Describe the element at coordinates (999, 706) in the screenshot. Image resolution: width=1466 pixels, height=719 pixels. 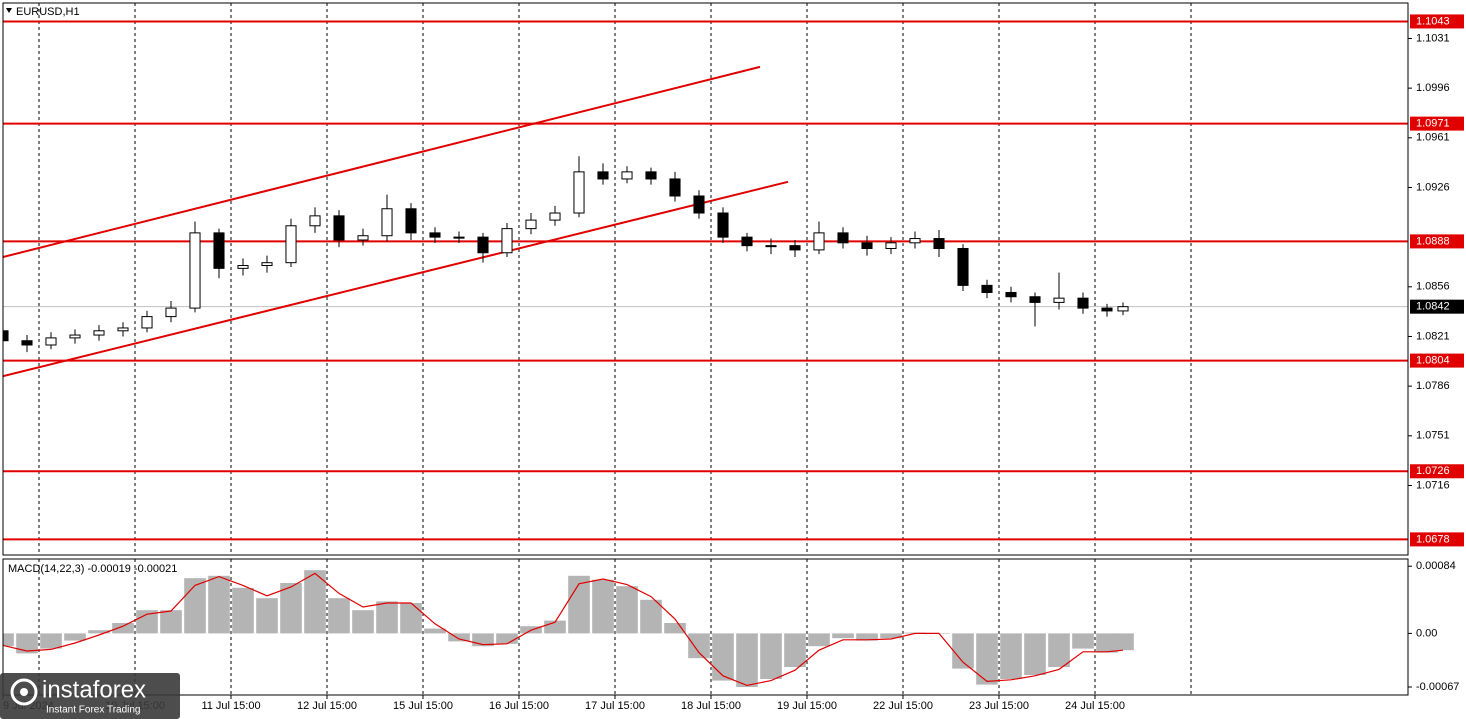
I see `x-tick-label: 23 Jul 15:00` at that location.